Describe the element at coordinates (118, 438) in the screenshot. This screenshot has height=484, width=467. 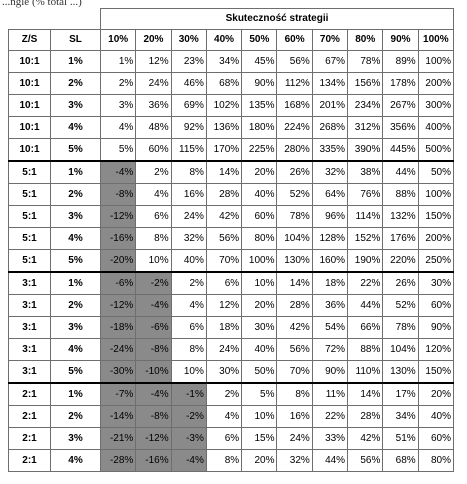
I see `value-cell: -21%` at that location.